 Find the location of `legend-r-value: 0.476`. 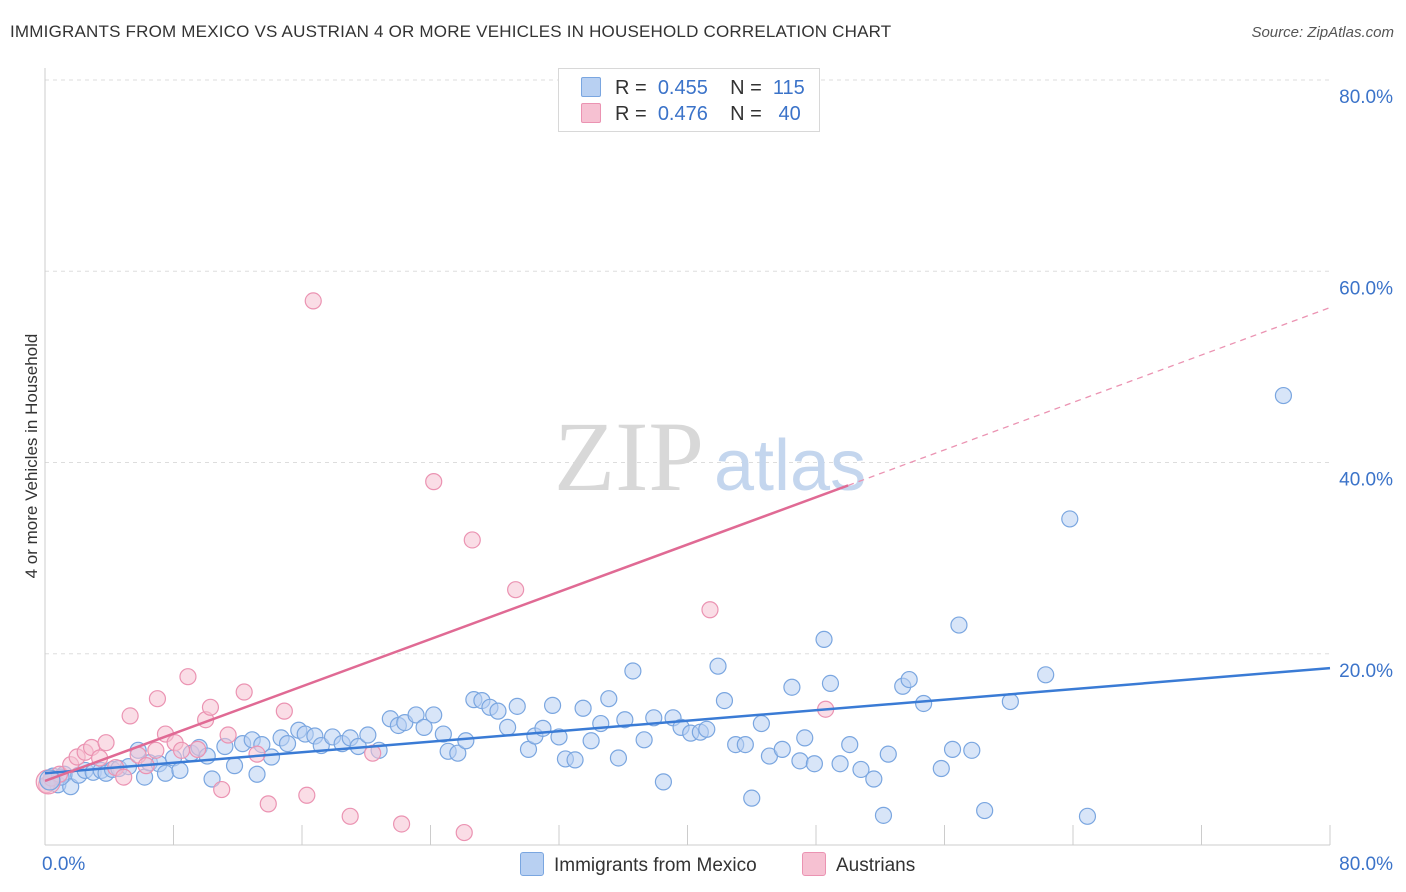

legend-r-value: 0.476 is located at coordinates (682, 114).